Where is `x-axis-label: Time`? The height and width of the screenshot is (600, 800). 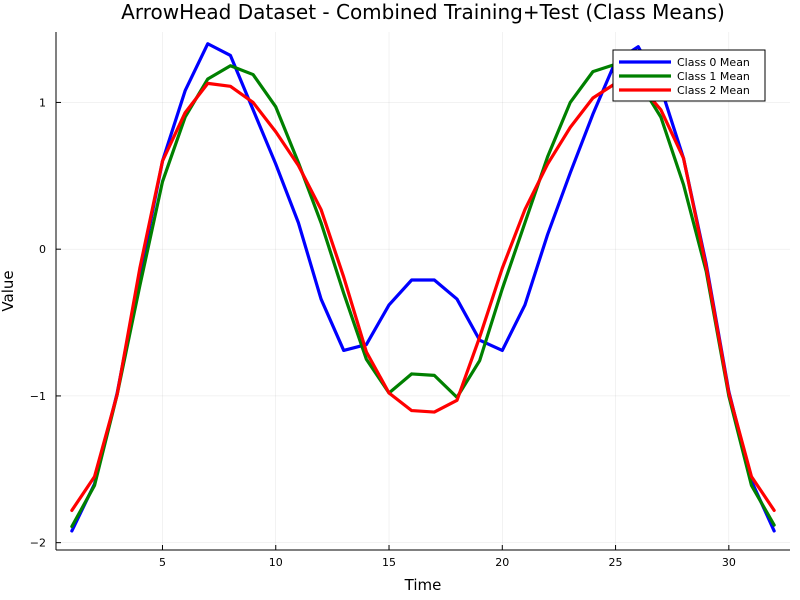
x-axis-label: Time is located at coordinates (423, 585).